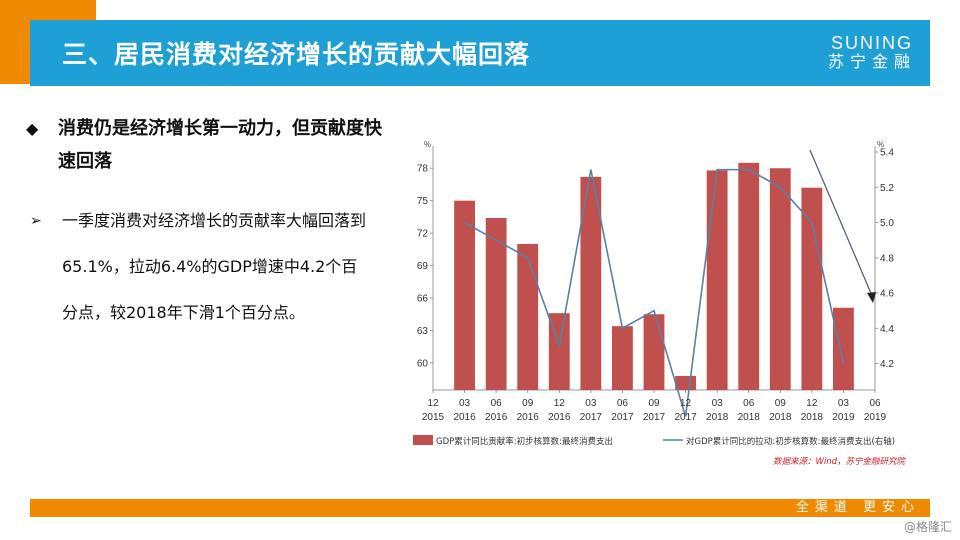  What do you see at coordinates (480, 508) in the screenshot?
I see `bottom-bar: 全渠道 更安心` at bounding box center [480, 508].